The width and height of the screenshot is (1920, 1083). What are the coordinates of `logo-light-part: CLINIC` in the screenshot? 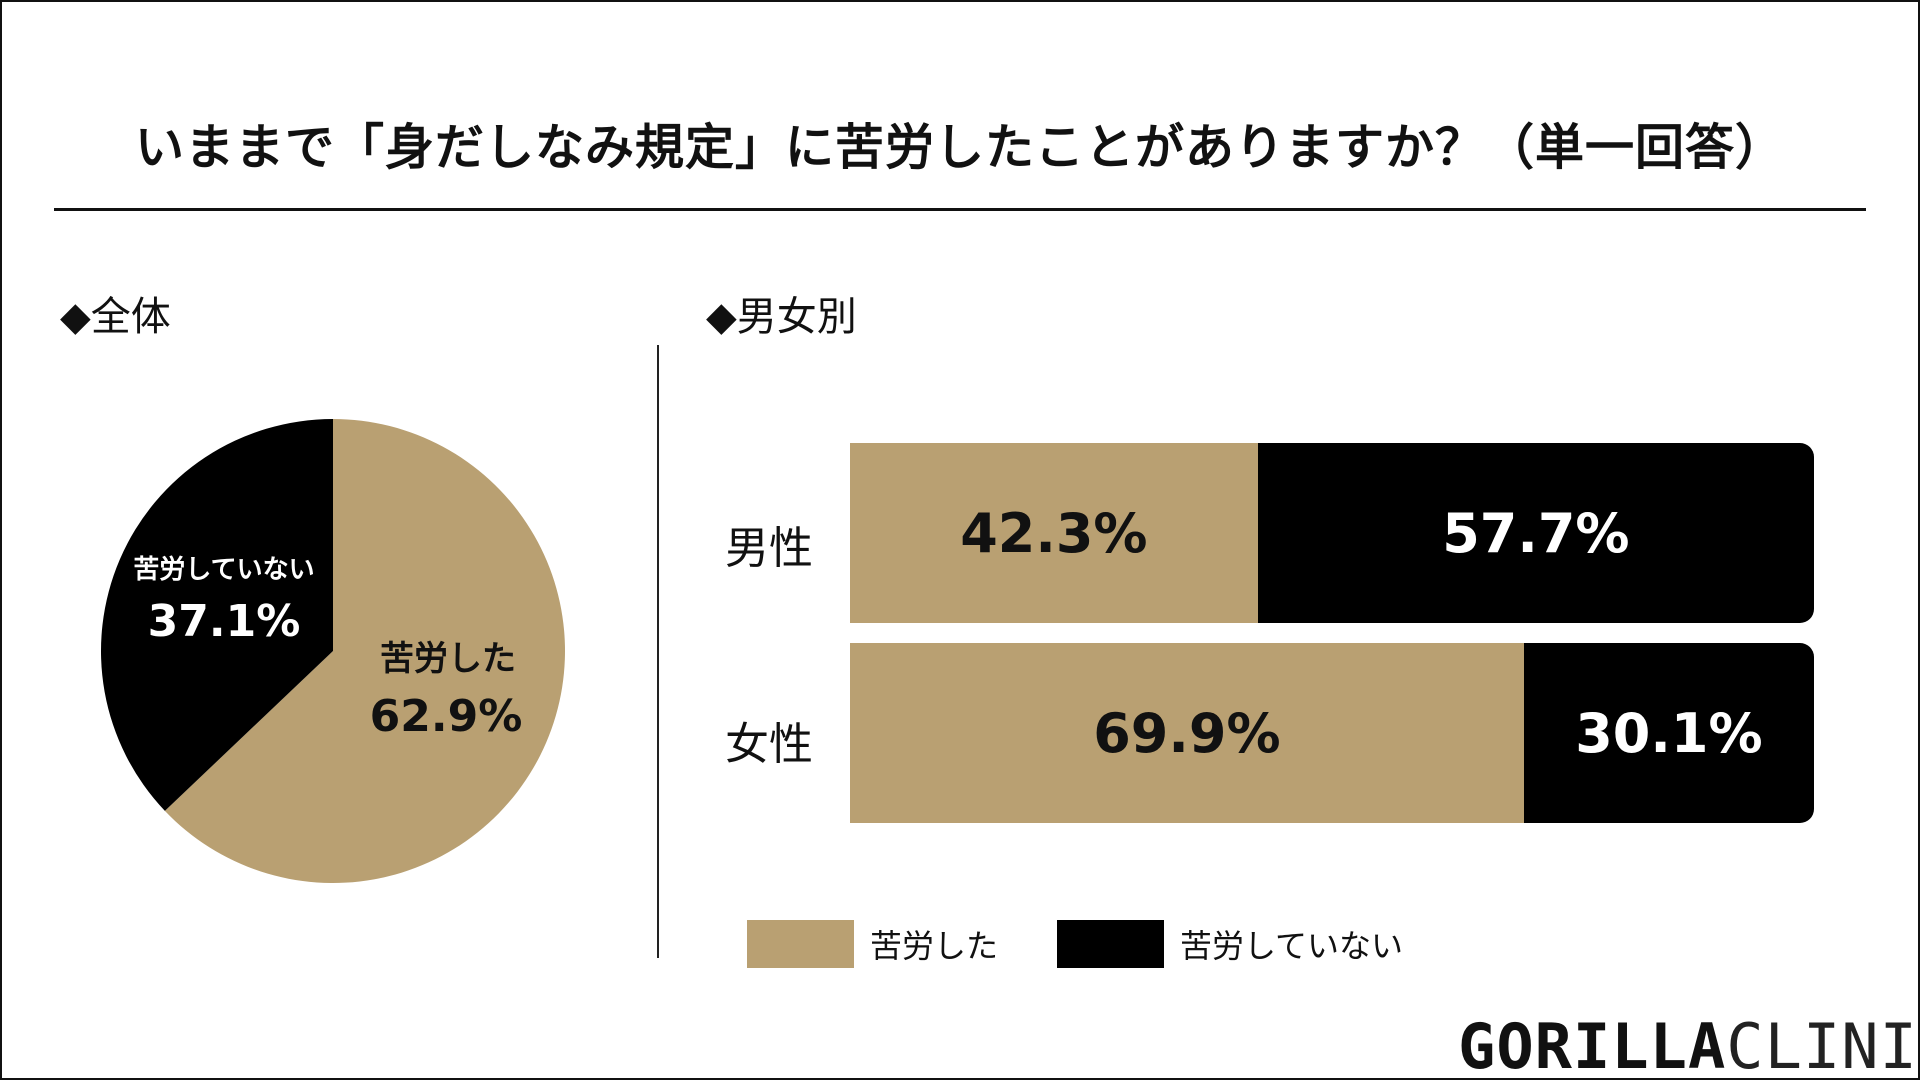 It's located at (1823, 1046).